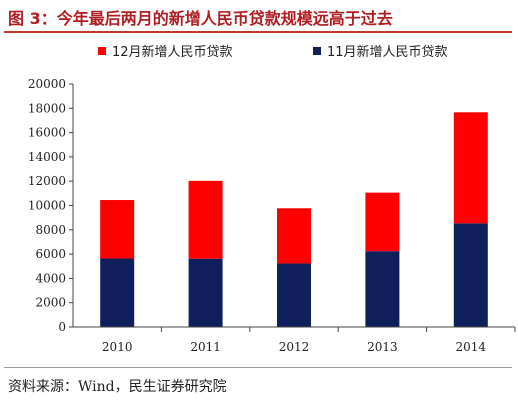 This screenshot has height=402, width=518. I want to click on y-tick-label: 0, so click(62, 327).